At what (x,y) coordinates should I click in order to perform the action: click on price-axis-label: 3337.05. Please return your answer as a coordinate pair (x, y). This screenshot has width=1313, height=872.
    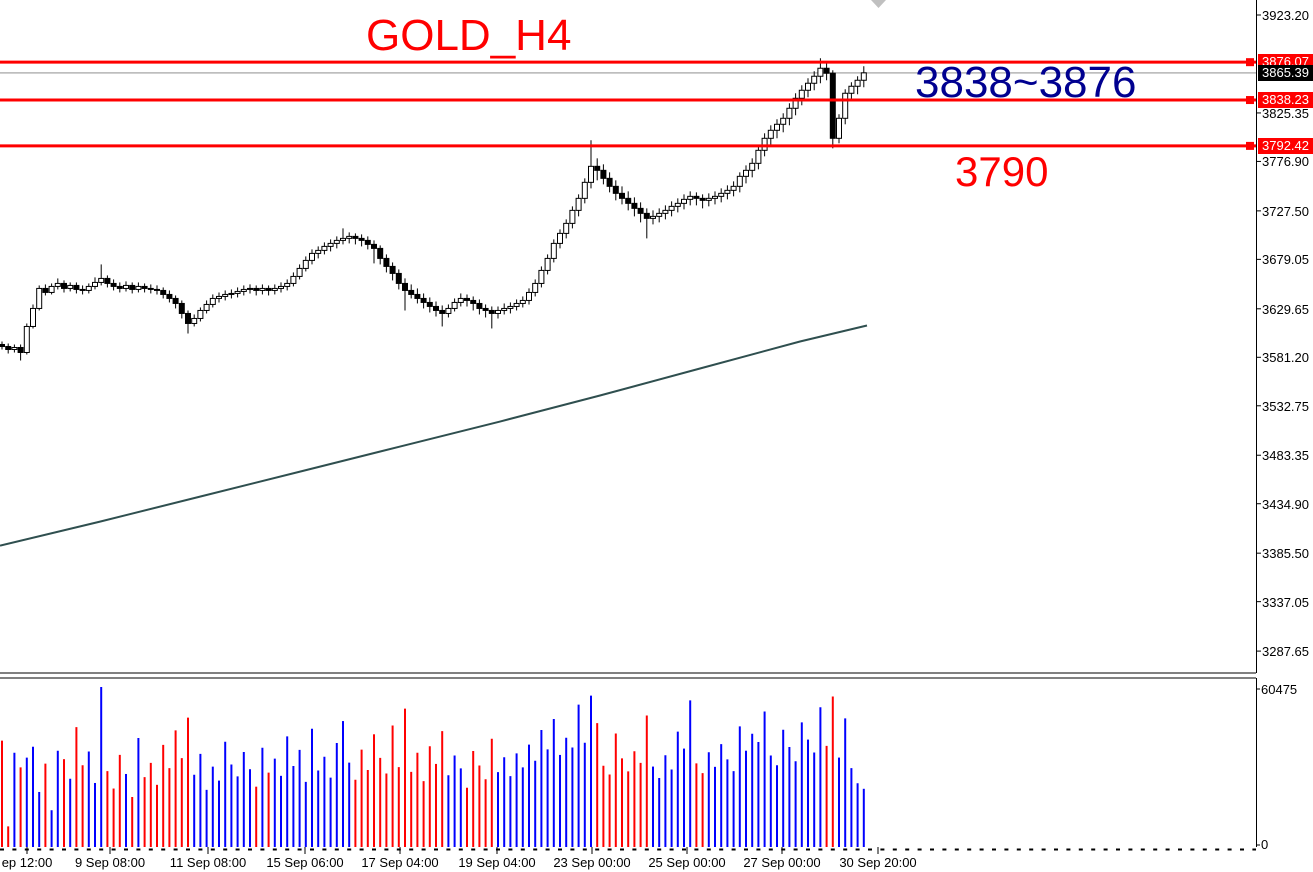
    Looking at the image, I should click on (1285, 602).